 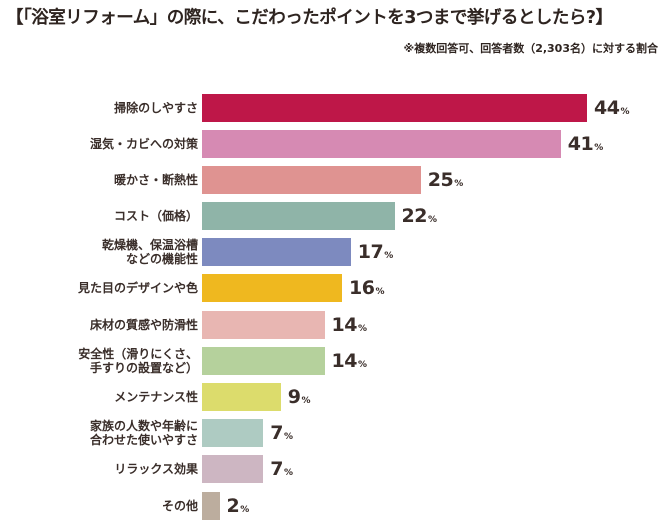 I want to click on bar-label-line: 見た目のデザインや色, so click(x=137, y=288).